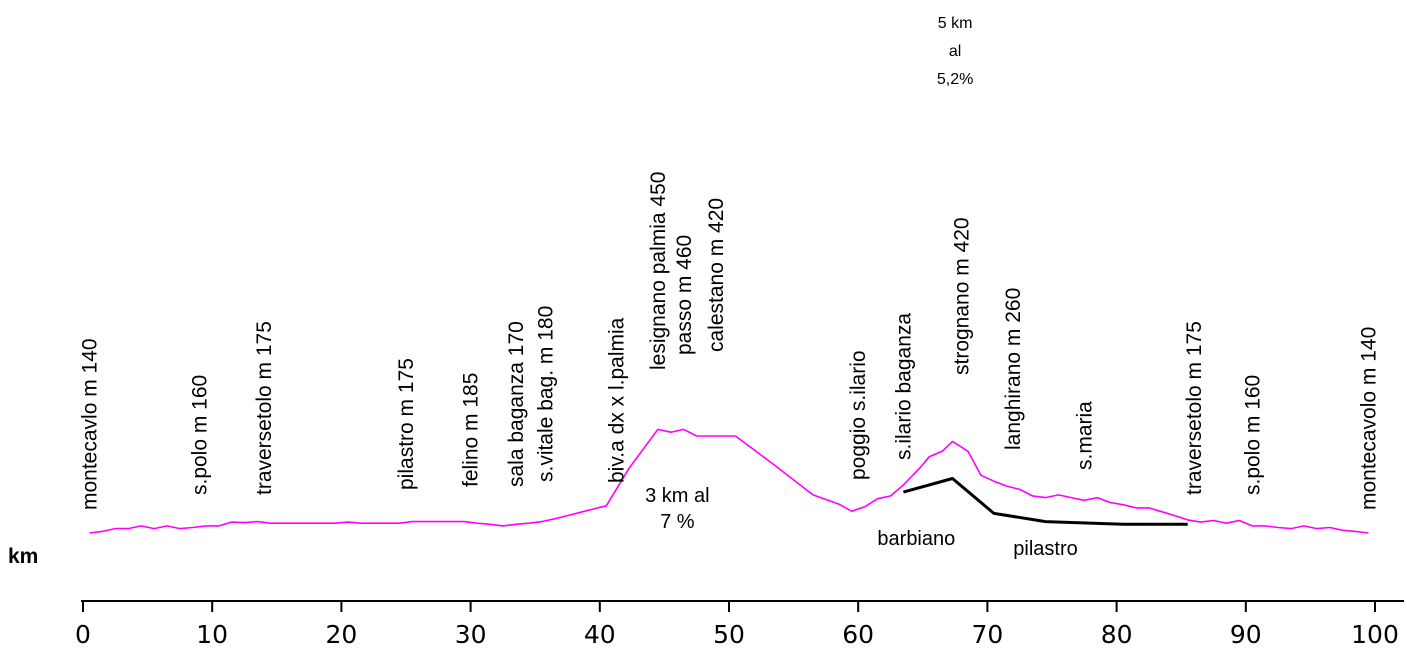 Image resolution: width=1407 pixels, height=648 pixels. Describe the element at coordinates (955, 79) in the screenshot. I see `annotation-line: 5,2%` at that location.